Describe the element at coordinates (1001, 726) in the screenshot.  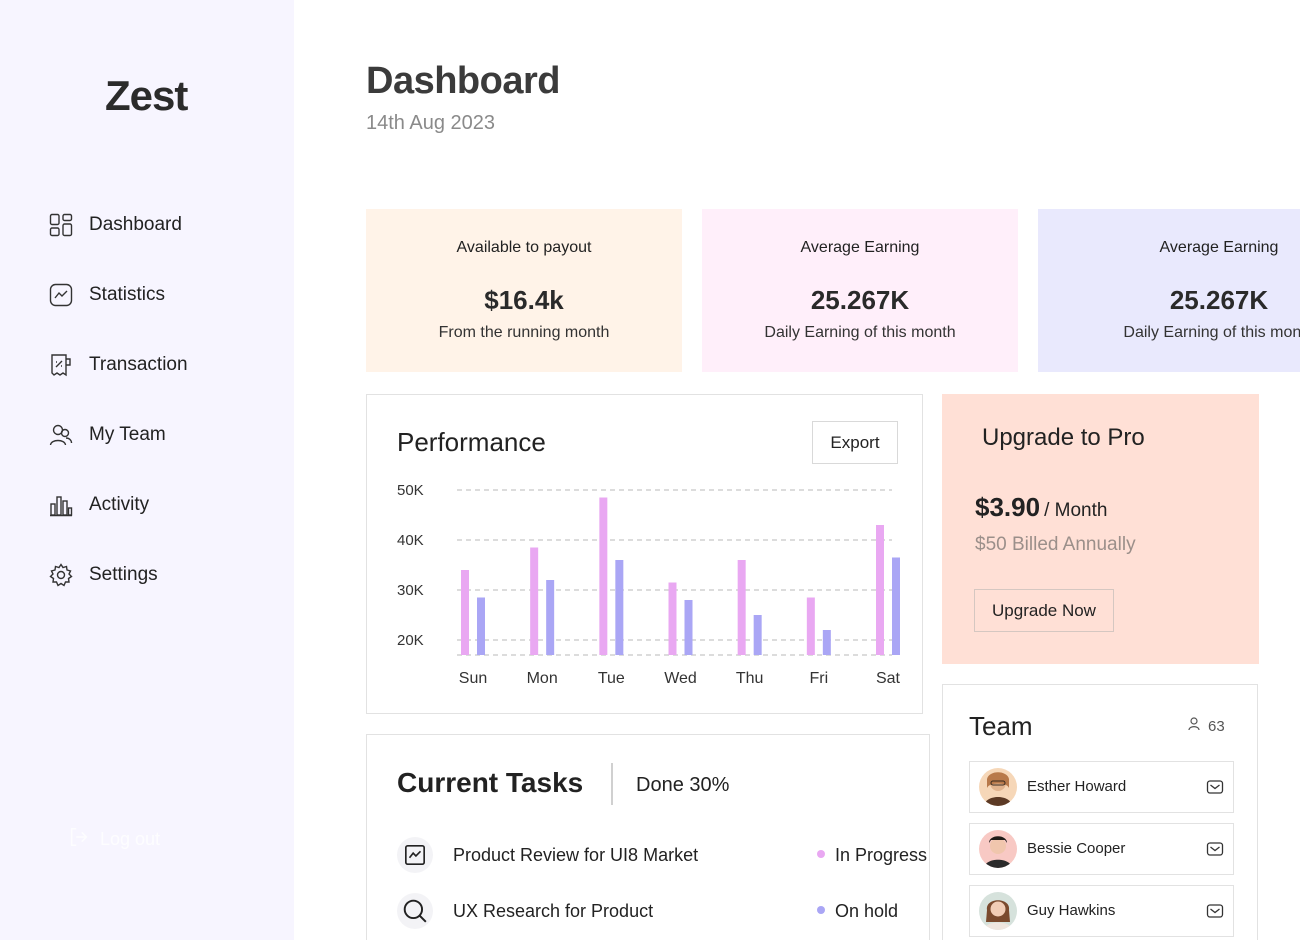
I see `team-title: Team` at that location.